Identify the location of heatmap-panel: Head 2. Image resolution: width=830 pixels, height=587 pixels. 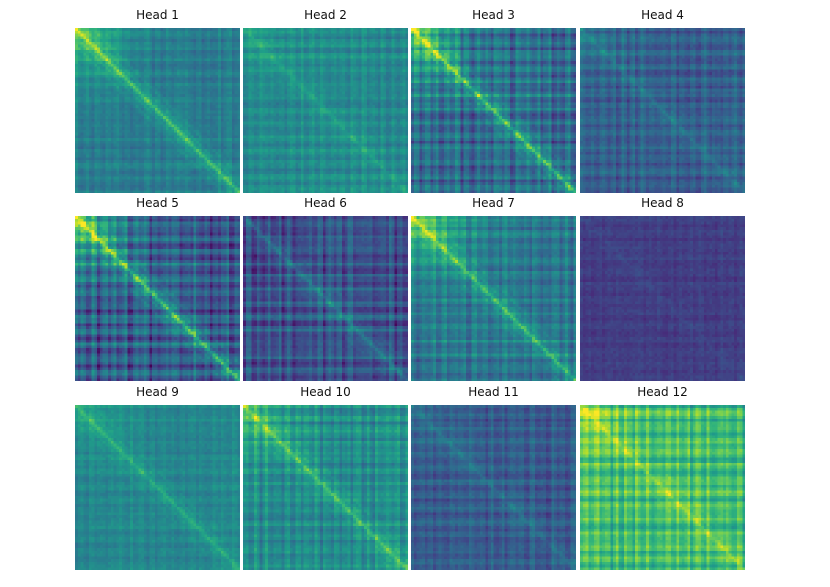
(325, 100).